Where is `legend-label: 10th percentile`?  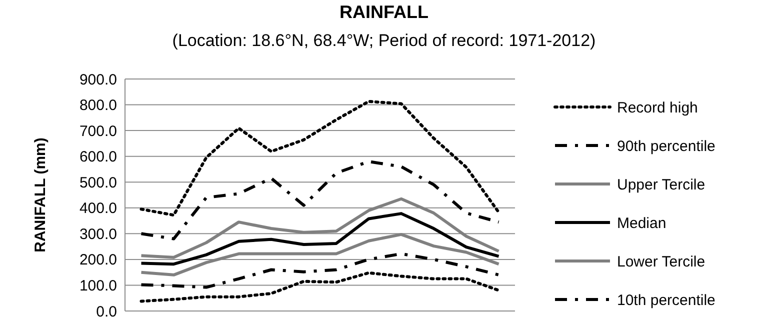
legend-label: 10th percentile is located at coordinates (666, 300).